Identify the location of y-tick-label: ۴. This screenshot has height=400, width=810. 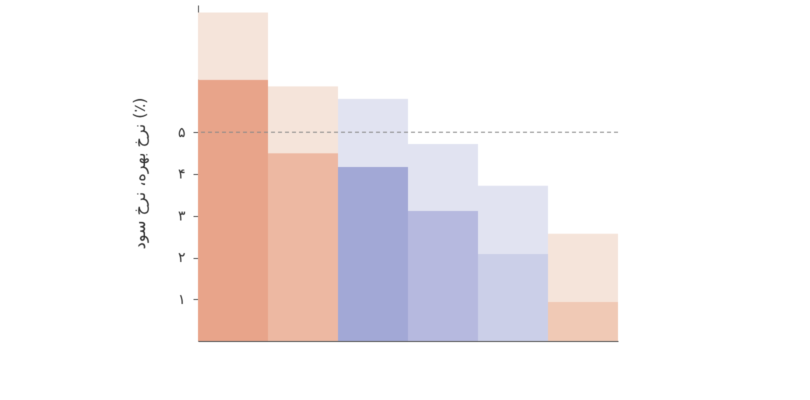
(182, 174).